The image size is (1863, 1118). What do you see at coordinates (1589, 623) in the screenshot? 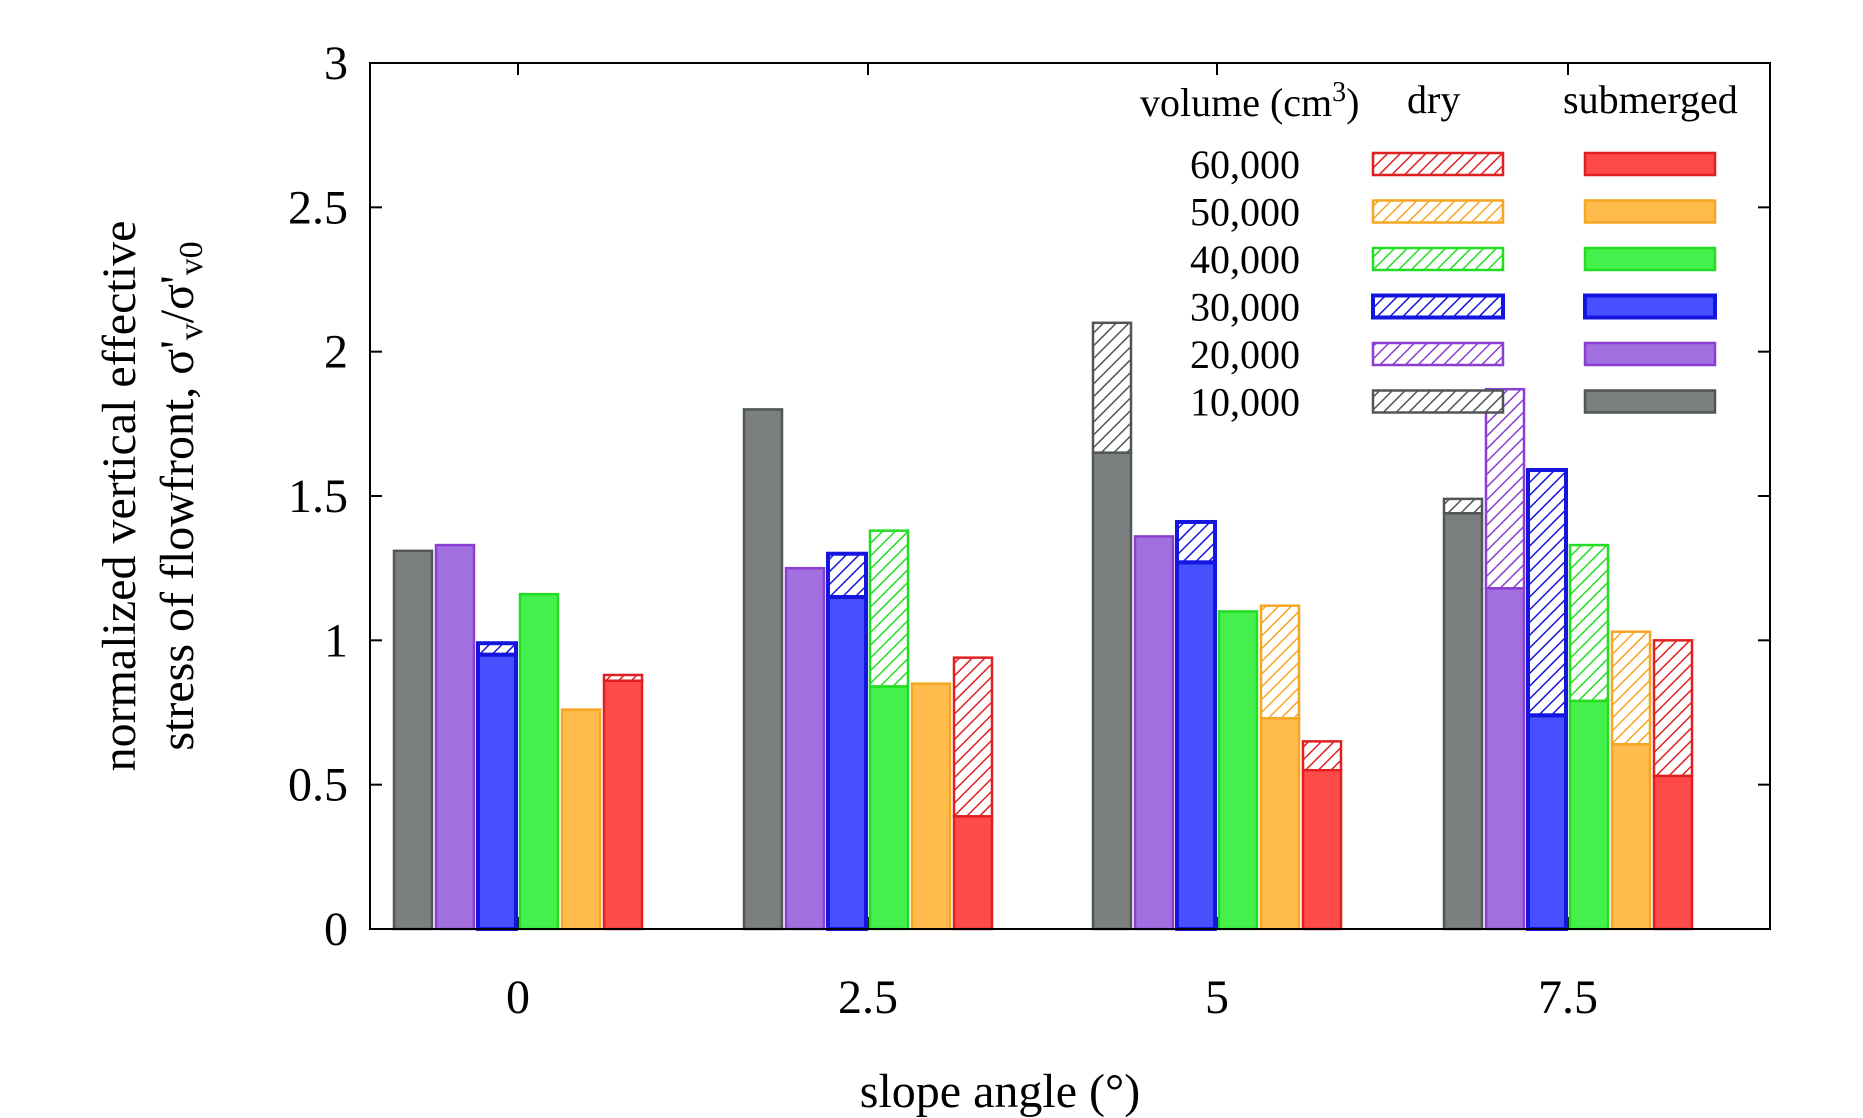
I see `bar-dry-40000-7.5` at bounding box center [1589, 623].